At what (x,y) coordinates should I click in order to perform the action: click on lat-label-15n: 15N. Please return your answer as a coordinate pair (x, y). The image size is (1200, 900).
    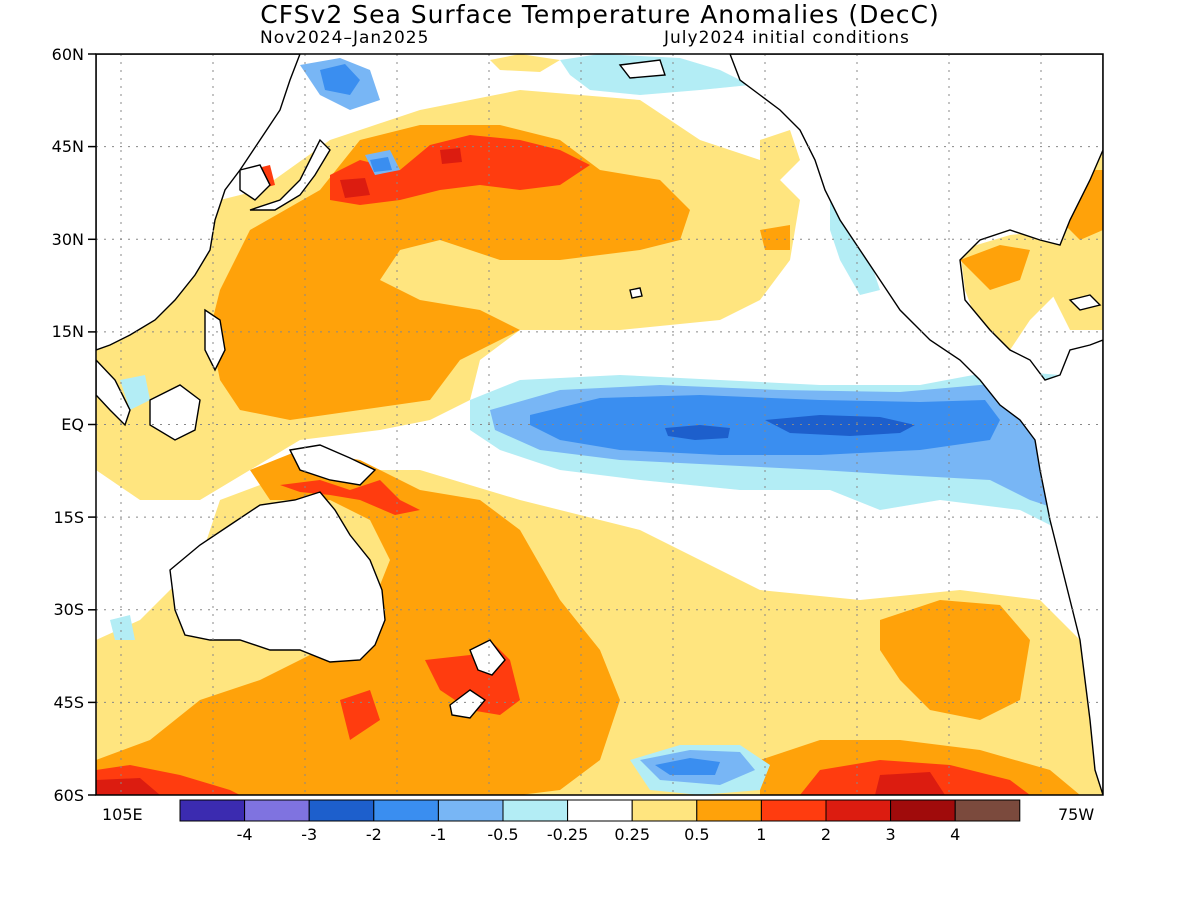
    Looking at the image, I should click on (68, 331).